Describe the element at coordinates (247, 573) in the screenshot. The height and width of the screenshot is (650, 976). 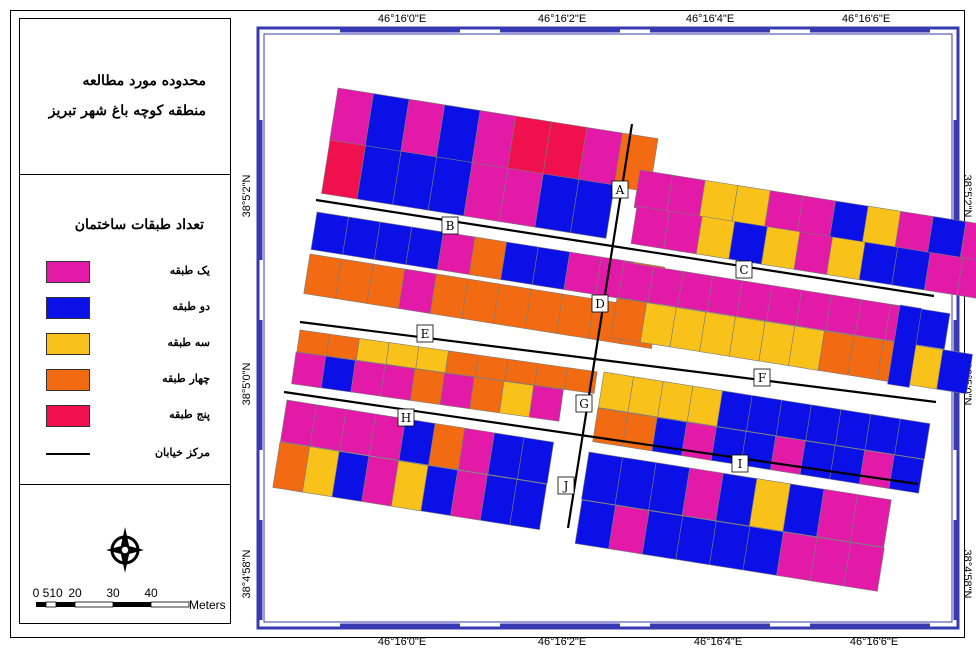
I see `graticule-left-label: 38°4'58"N` at that location.